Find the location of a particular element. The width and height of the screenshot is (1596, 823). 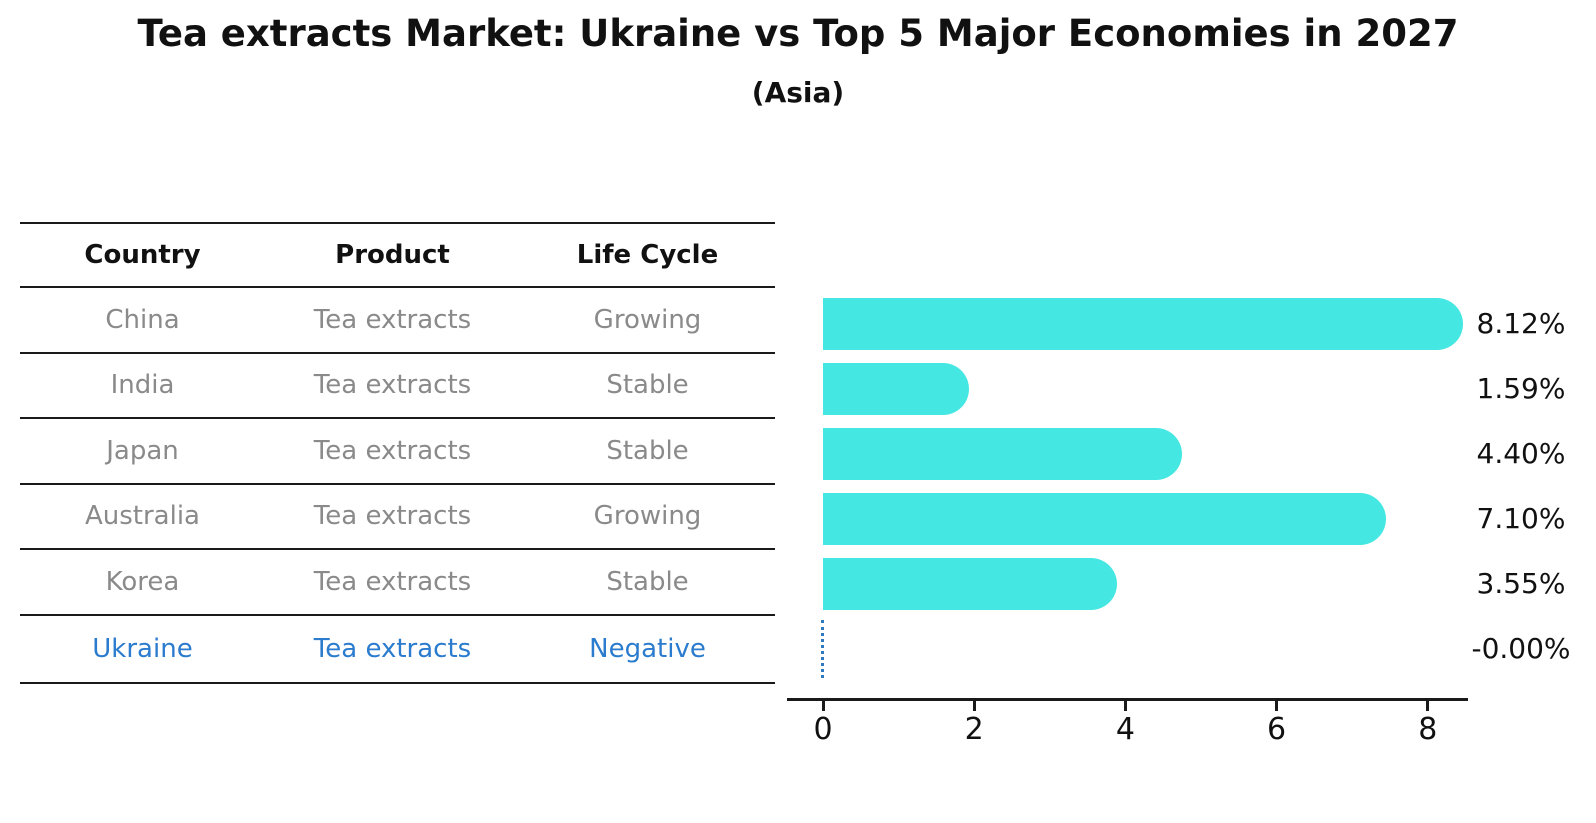

x-axis-tick-label: 4 is located at coordinates (1125, 729).